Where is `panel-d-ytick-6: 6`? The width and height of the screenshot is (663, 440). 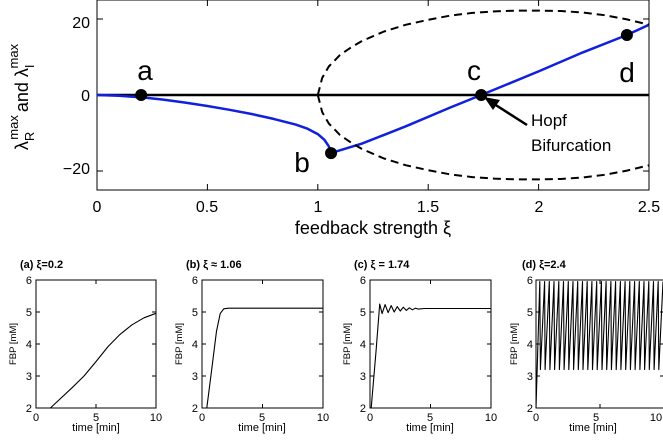 panel-d-ytick-6: 6 is located at coordinates (530, 281).